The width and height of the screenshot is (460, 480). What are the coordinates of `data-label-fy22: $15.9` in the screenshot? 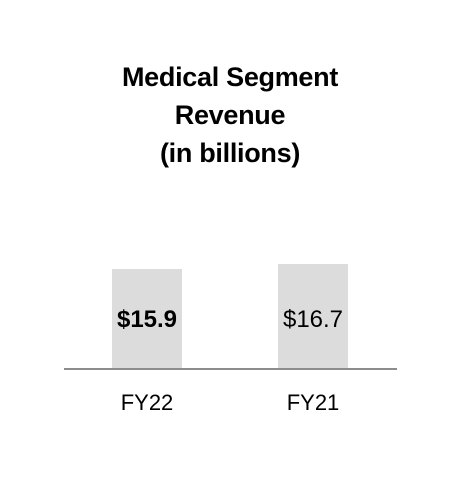 It's located at (147, 319).